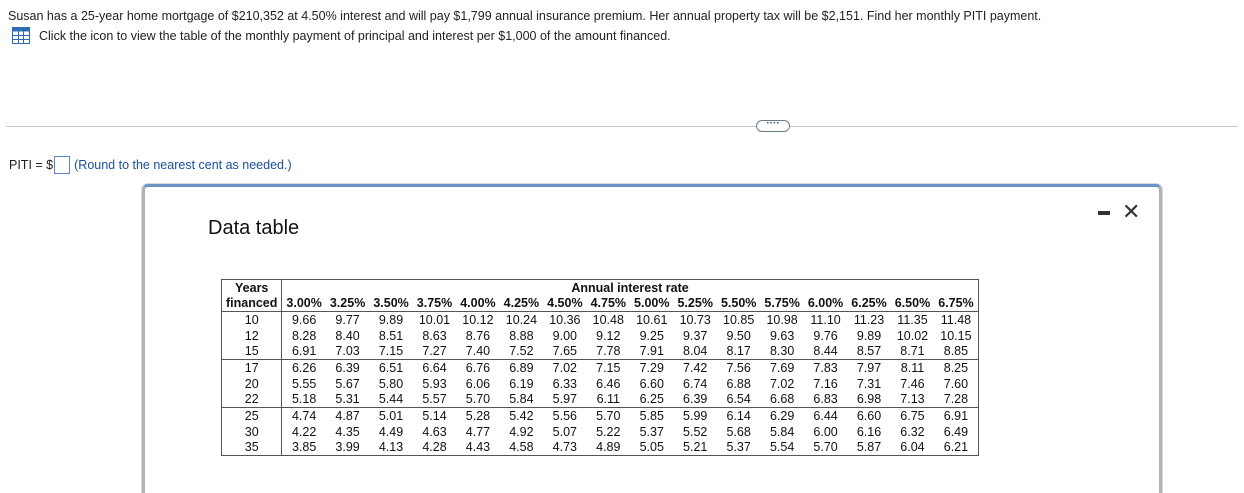 Image resolution: width=1244 pixels, height=493 pixels. I want to click on expand-more-button: ····, so click(773, 125).